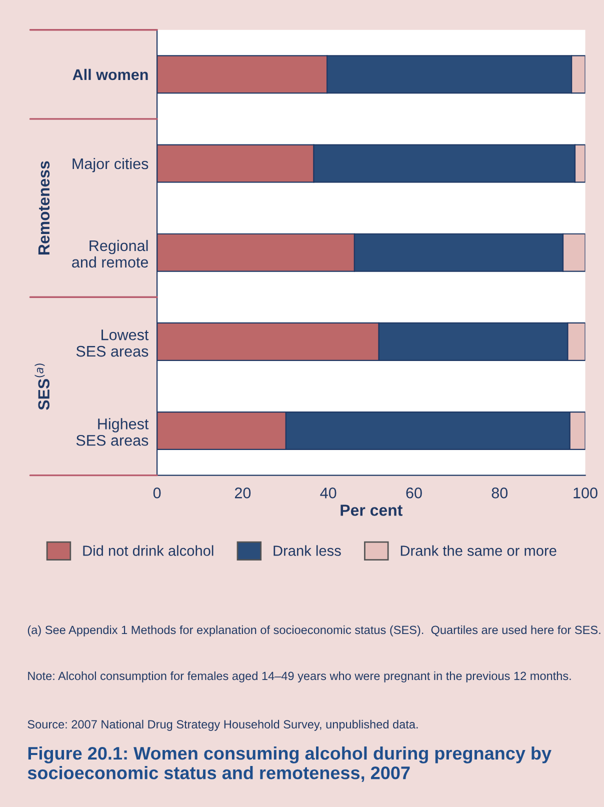 This screenshot has width=604, height=807. Describe the element at coordinates (290, 764) in the screenshot. I see `text: Figure 20.1: Women consuming alcohol during pregnancy by socioeconomic status and remoteness, 2007` at that location.